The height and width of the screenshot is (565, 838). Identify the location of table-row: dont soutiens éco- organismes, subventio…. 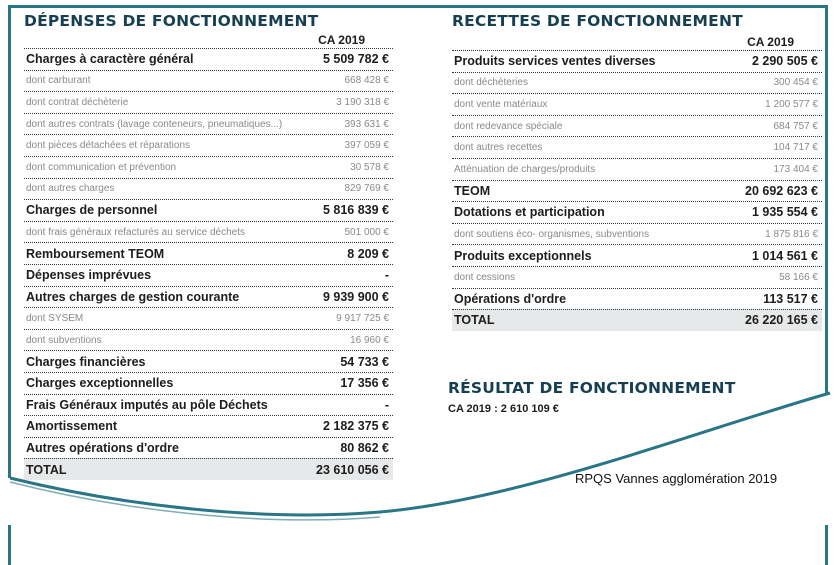
(637, 233).